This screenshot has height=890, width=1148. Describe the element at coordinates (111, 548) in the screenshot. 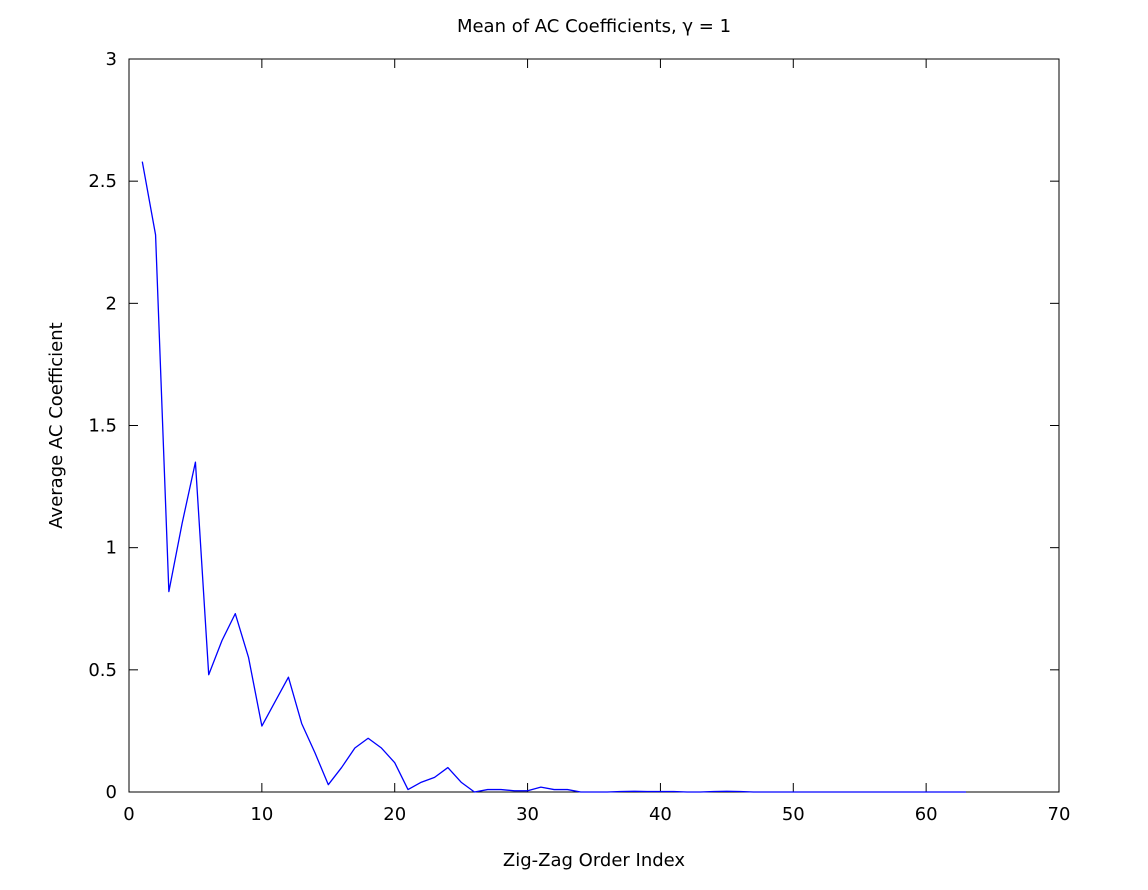

I see `y-tick-label: 1` at that location.